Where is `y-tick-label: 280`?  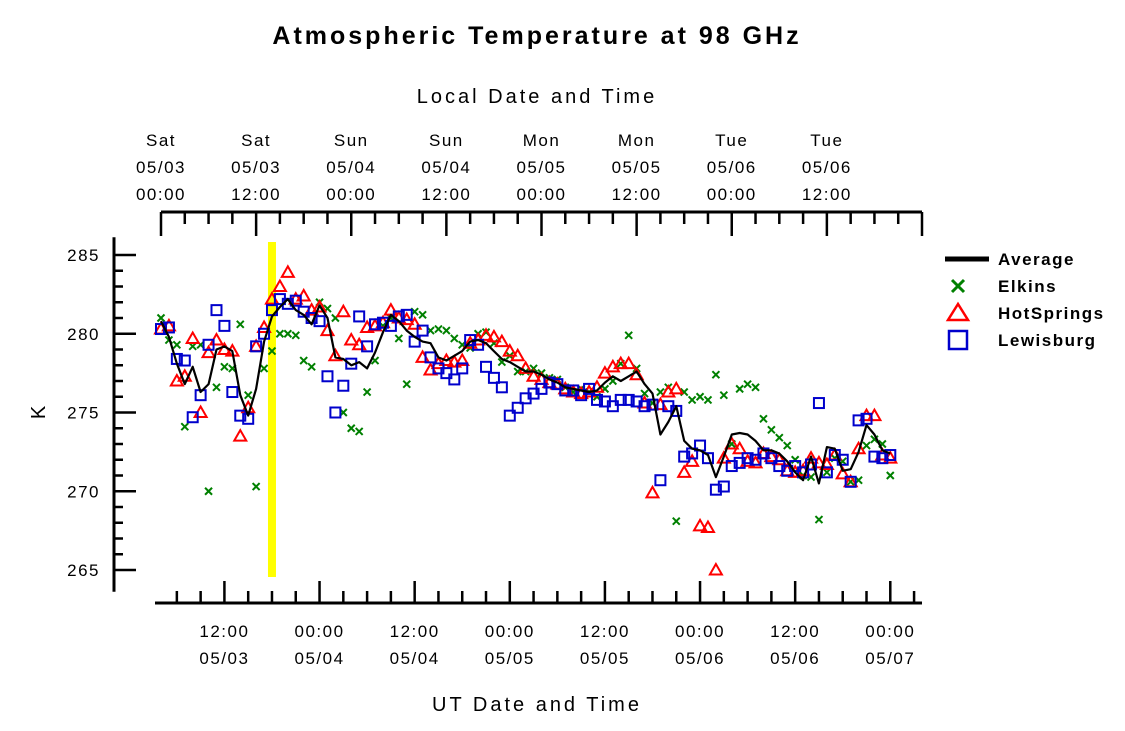 y-tick-label: 280 is located at coordinates (83, 334).